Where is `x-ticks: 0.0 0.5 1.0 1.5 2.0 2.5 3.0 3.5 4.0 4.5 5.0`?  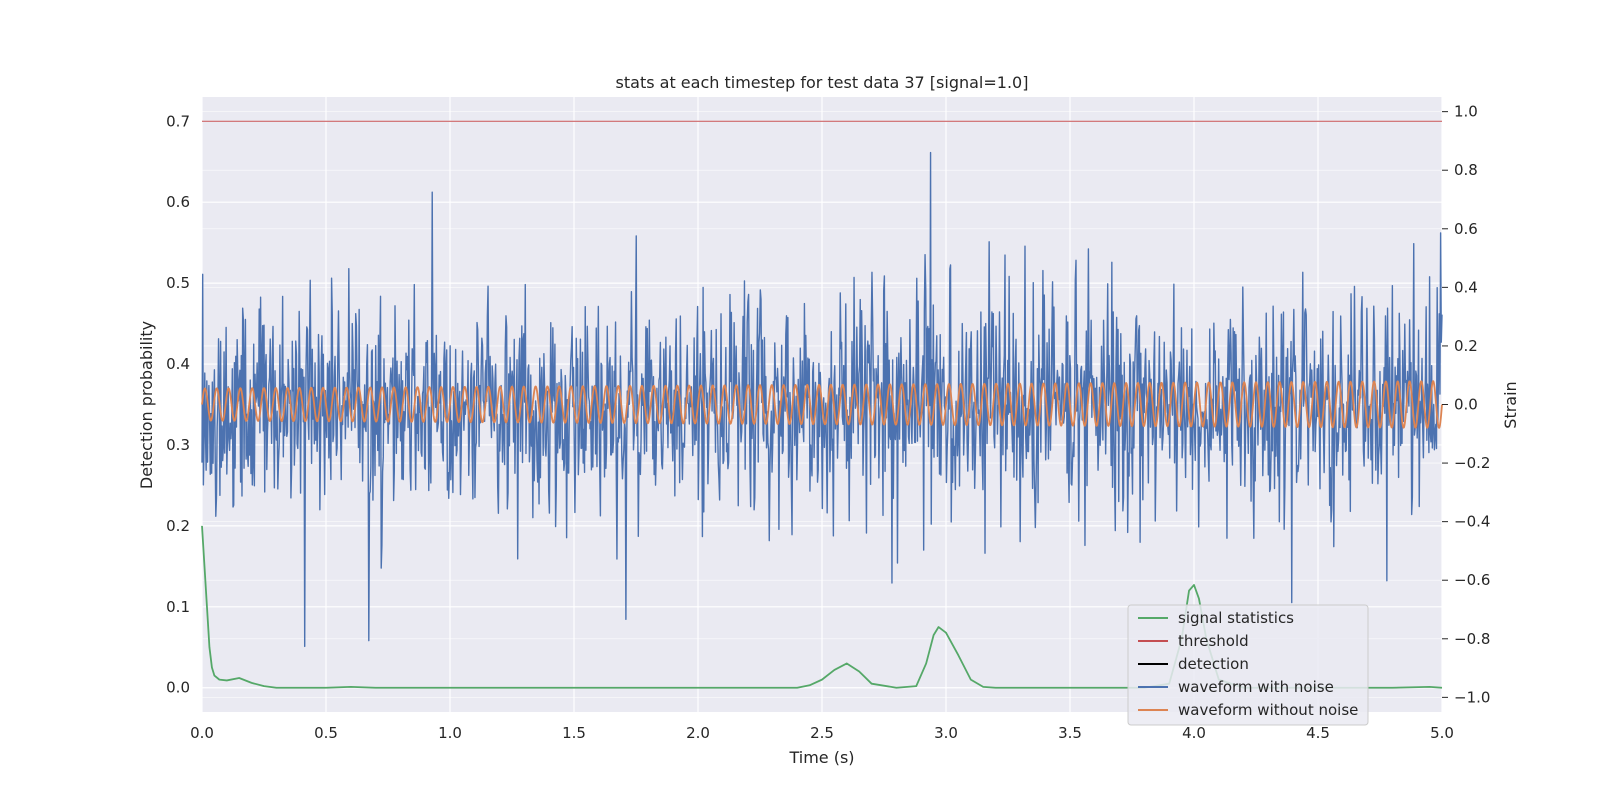
x-ticks: 0.0 0.5 1.0 1.5 2.0 2.5 3.0 3.5 4.0 4.5 5.0 is located at coordinates (822, 733).